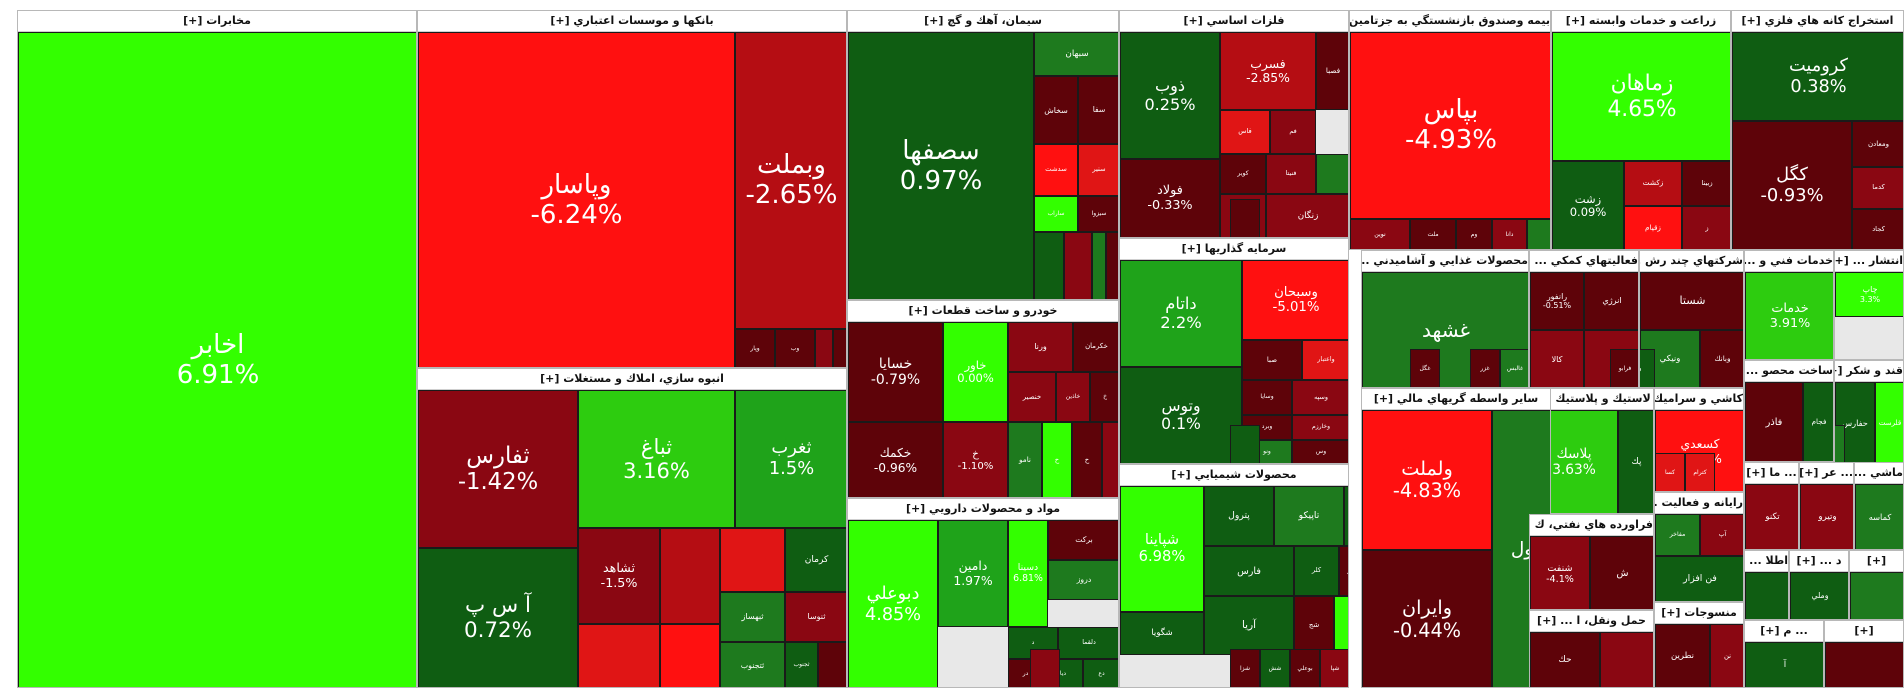 The height and width of the screenshot is (698, 1904). Describe the element at coordinates (1170, 198) in the screenshot. I see `stock-tile-فولاد: فولاد -0.33%` at that location.